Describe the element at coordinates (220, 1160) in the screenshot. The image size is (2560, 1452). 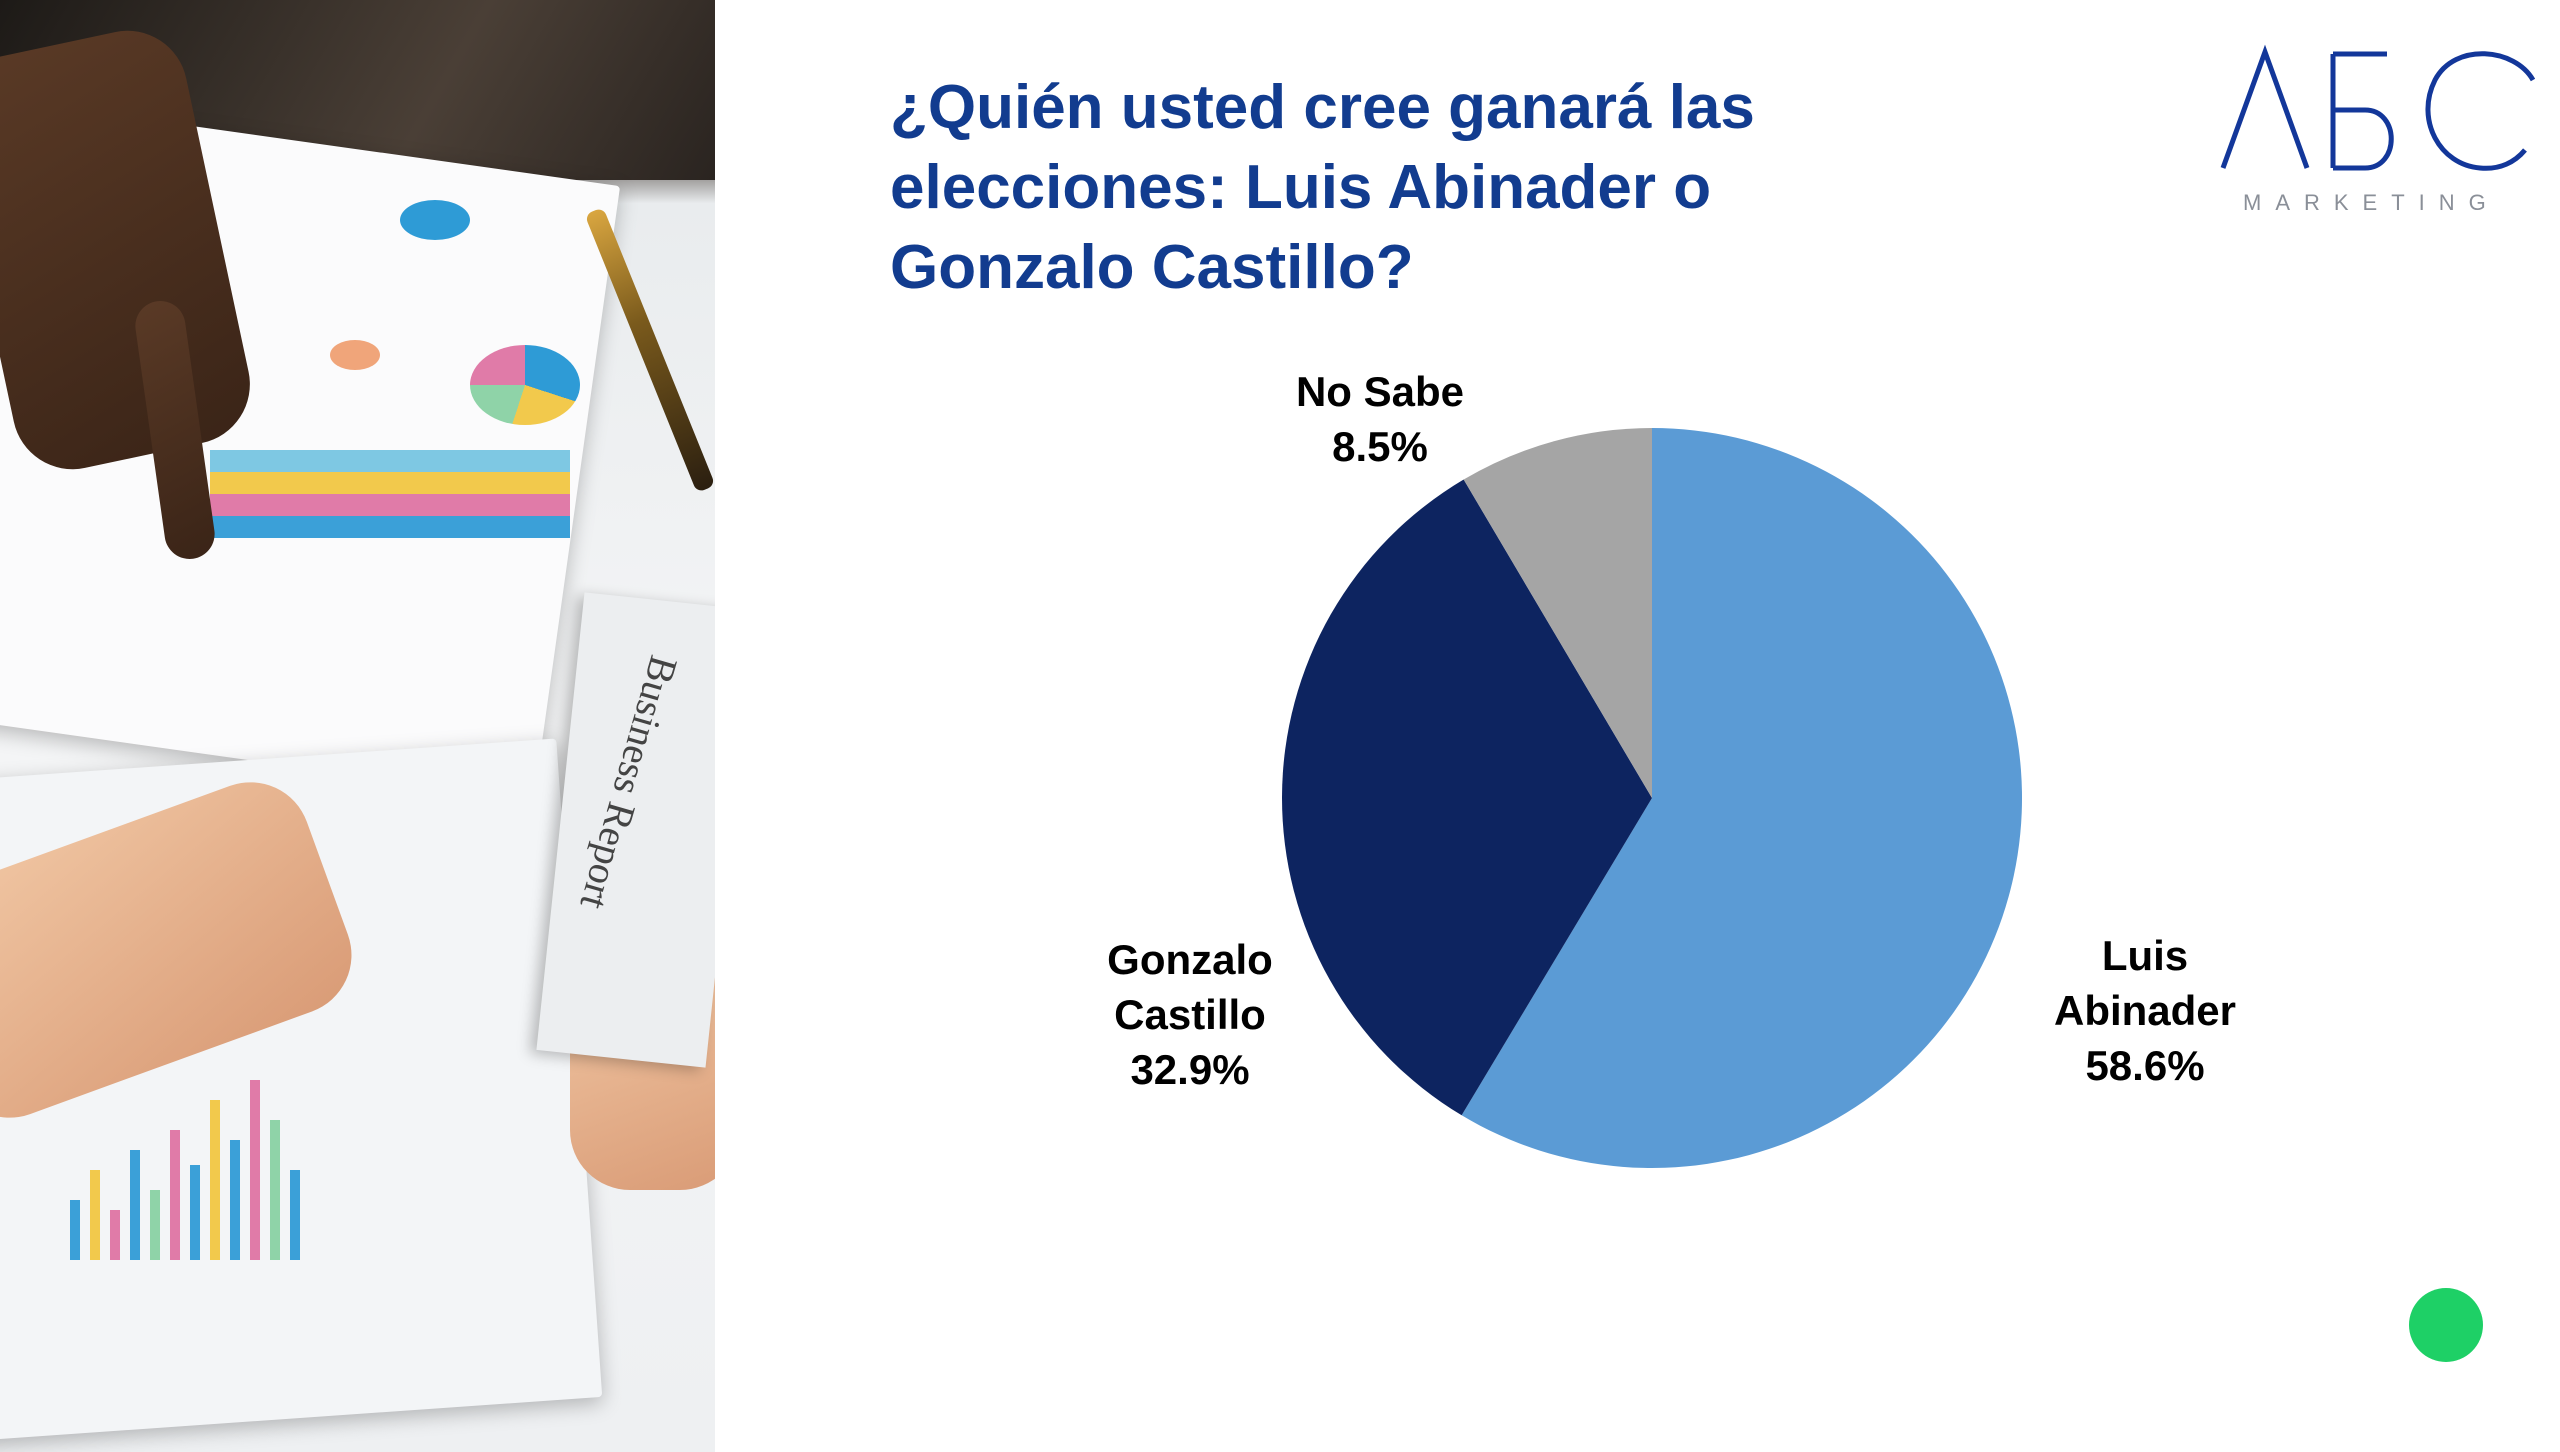
I see `photo-bar-graph` at that location.